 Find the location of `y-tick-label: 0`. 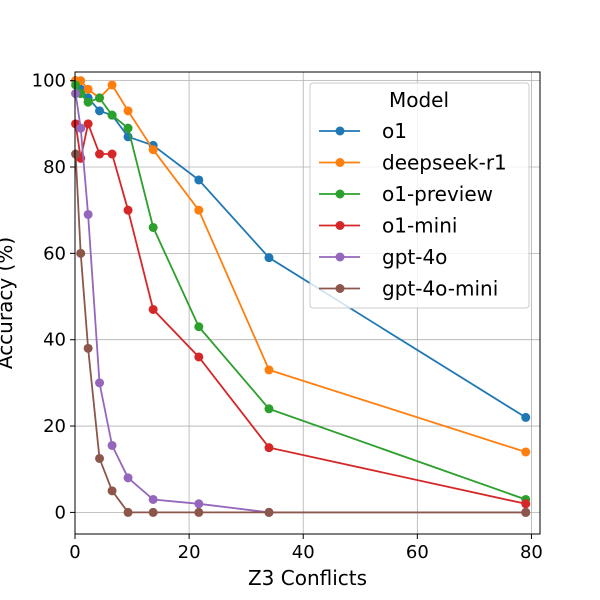

y-tick-label: 0 is located at coordinates (60, 512).